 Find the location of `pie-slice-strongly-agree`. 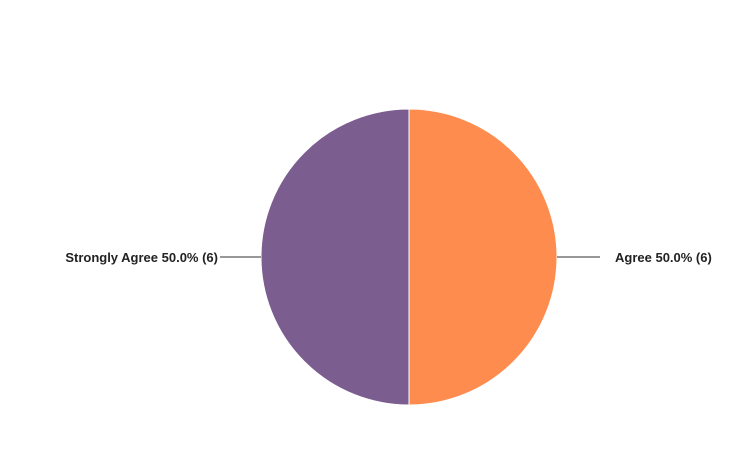

pie-slice-strongly-agree is located at coordinates (335, 257).